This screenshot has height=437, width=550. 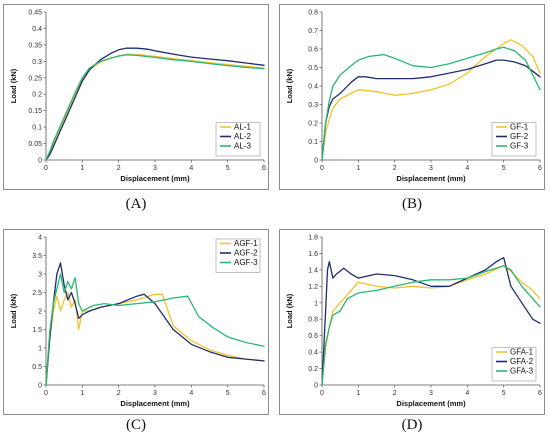 I want to click on y-tick-label: 3.5, so click(x=37, y=256).